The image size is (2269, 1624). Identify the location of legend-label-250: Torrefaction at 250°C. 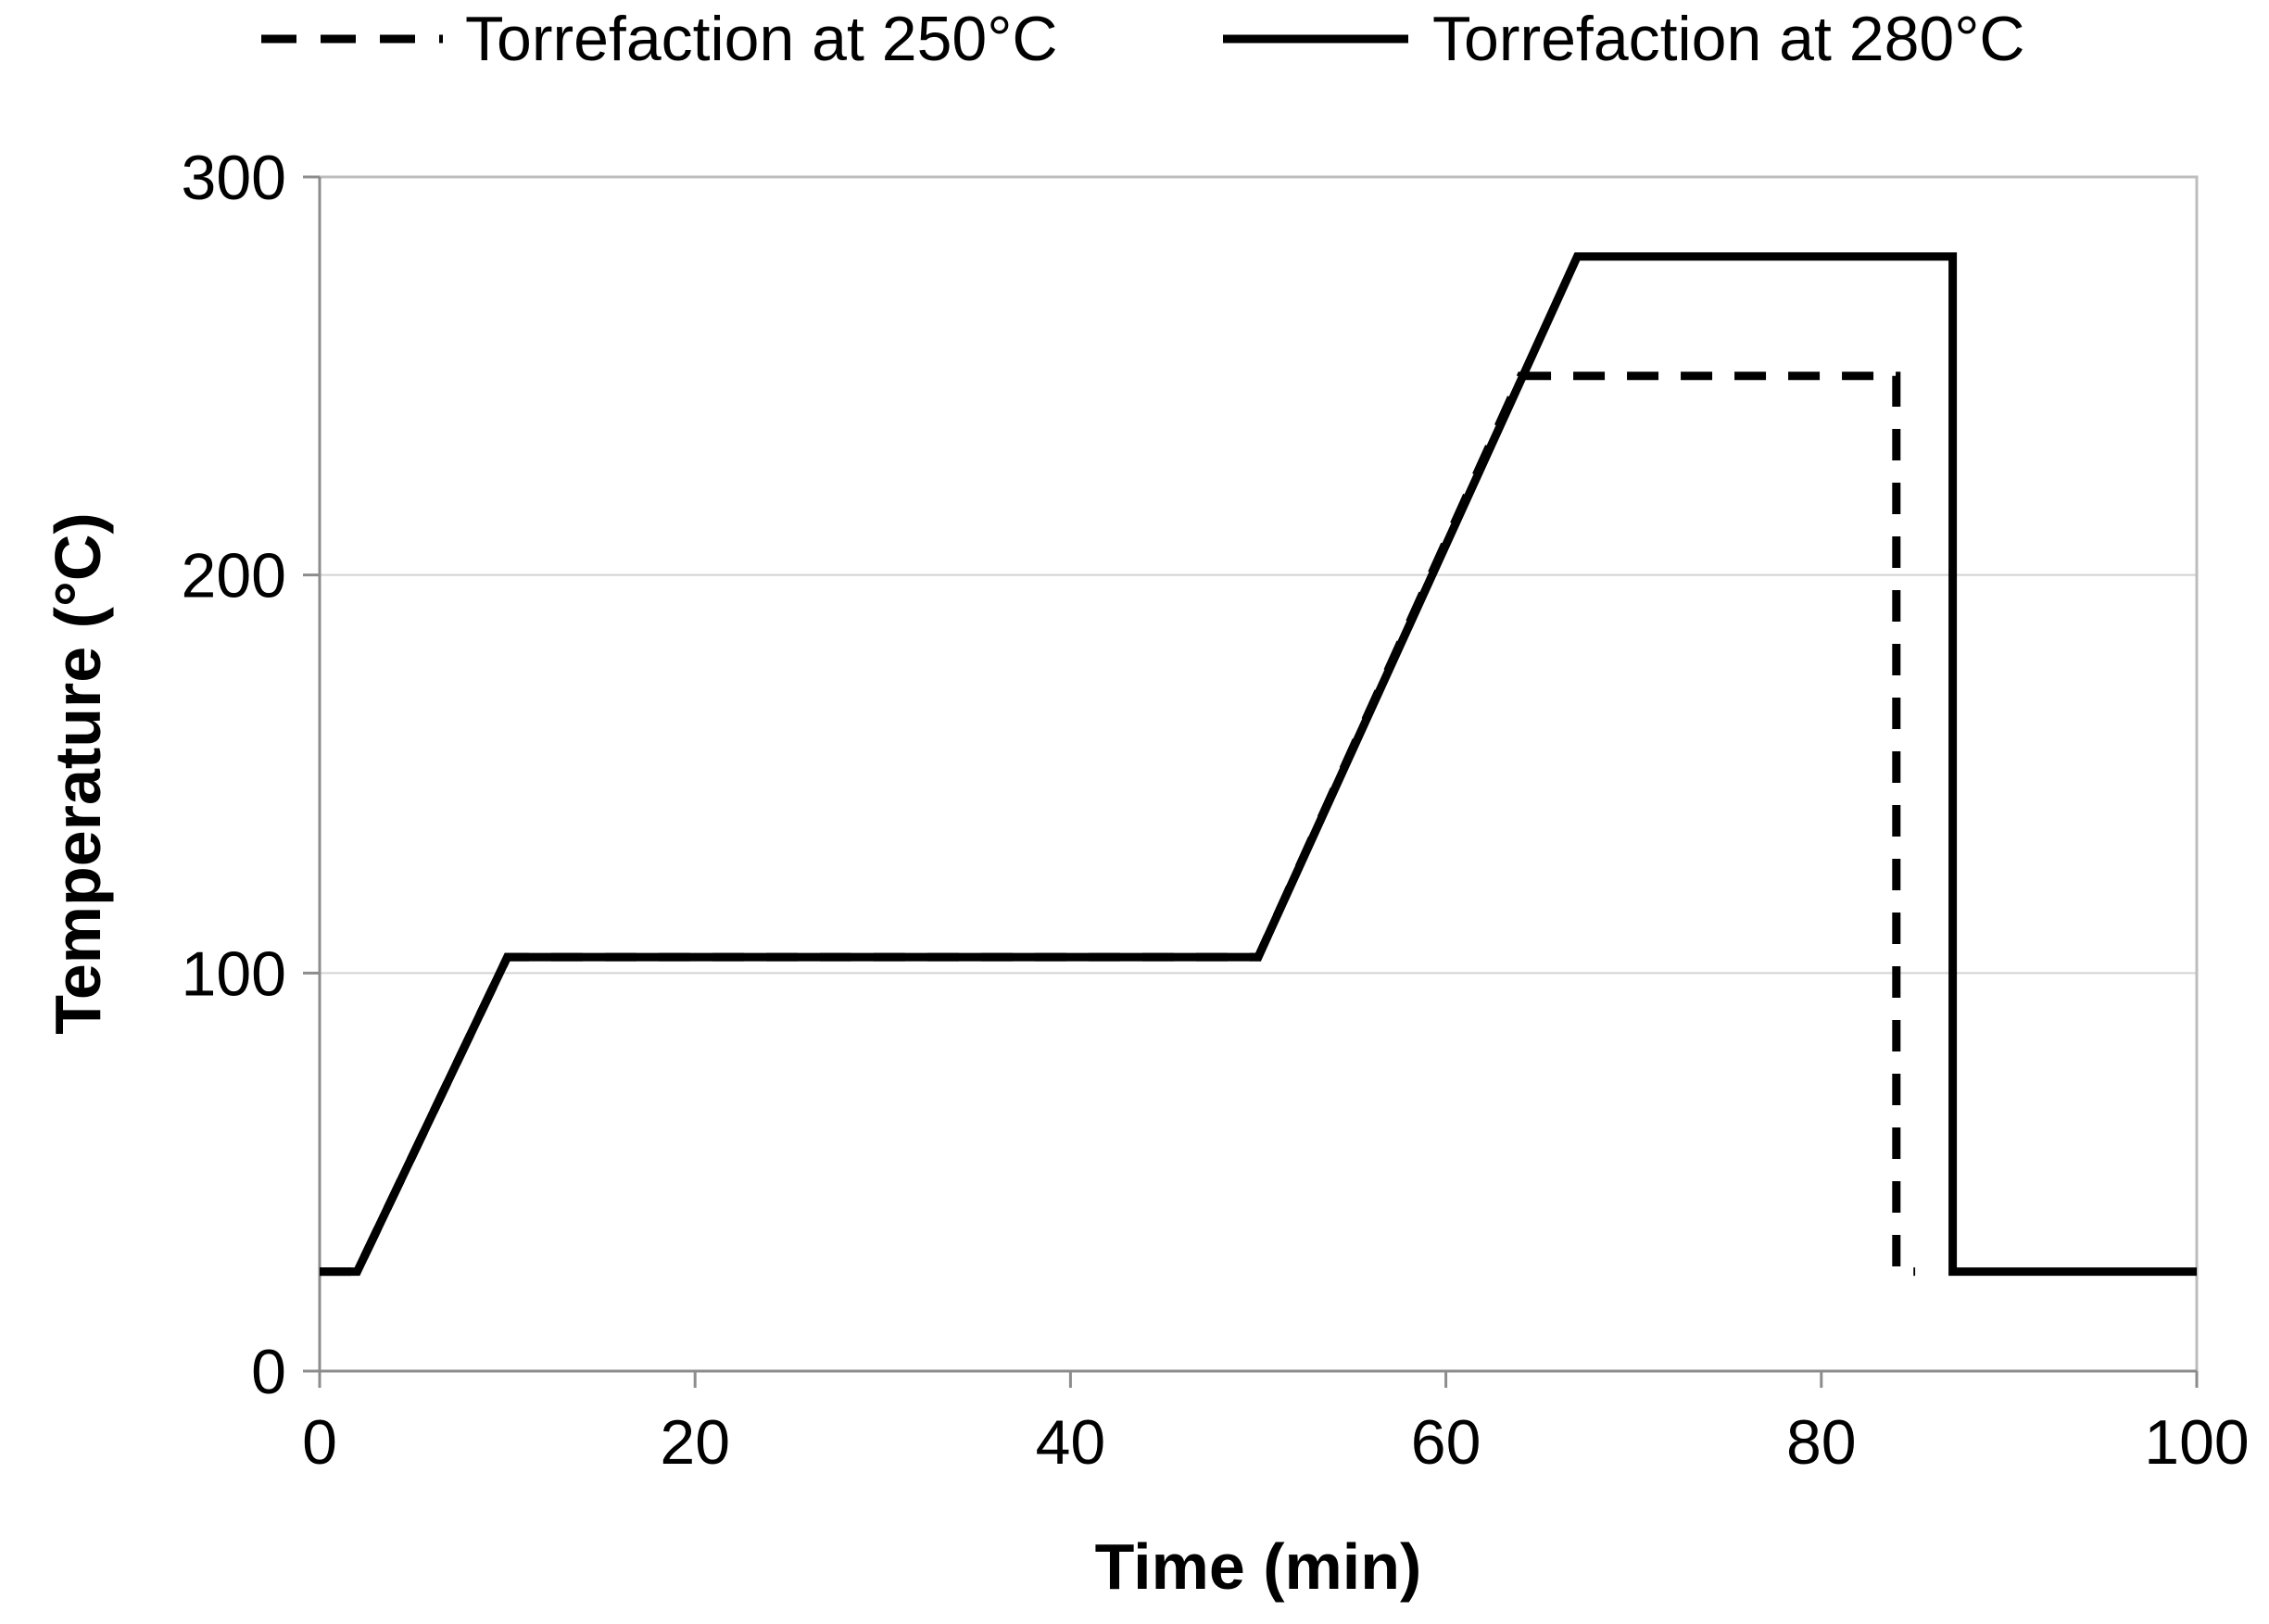
(761, 39).